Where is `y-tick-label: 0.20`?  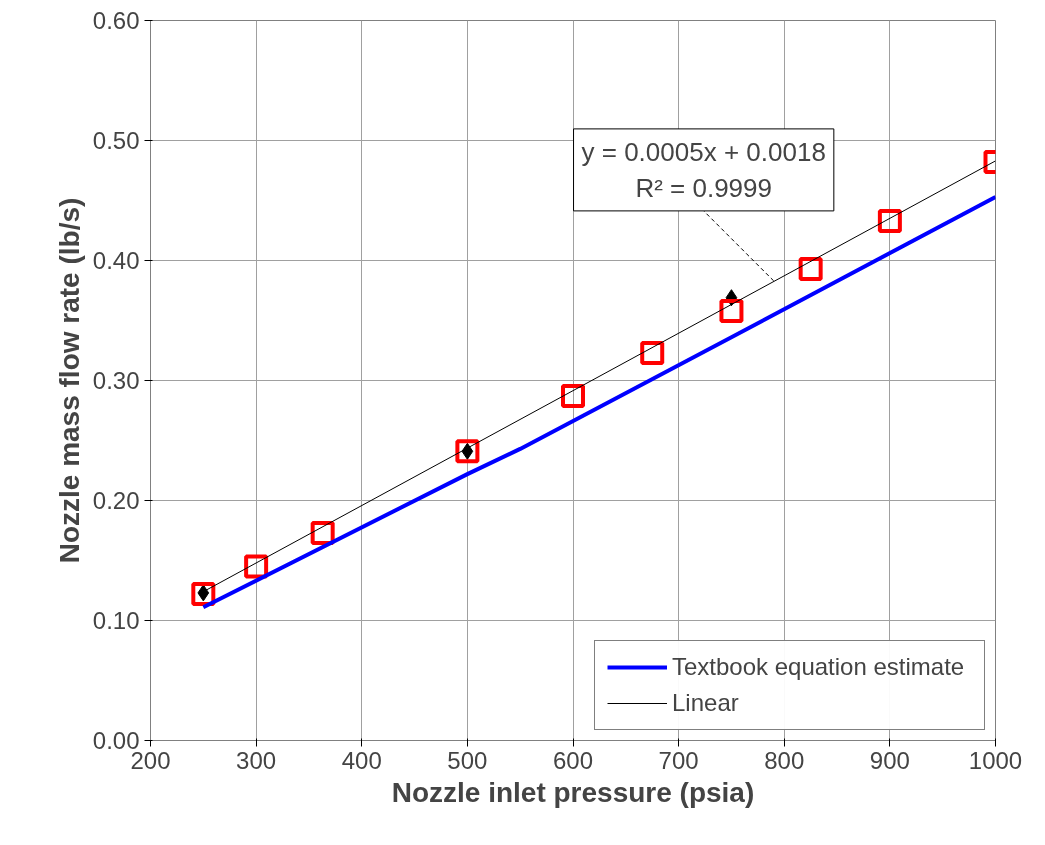 y-tick-label: 0.20 is located at coordinates (116, 500).